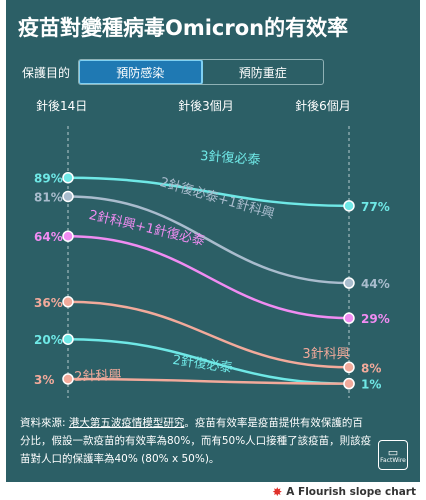 This screenshot has width=426, height=500. What do you see at coordinates (217, 198) in the screenshot?
I see `series-name-label: 2針復必泰+1針科興` at bounding box center [217, 198].